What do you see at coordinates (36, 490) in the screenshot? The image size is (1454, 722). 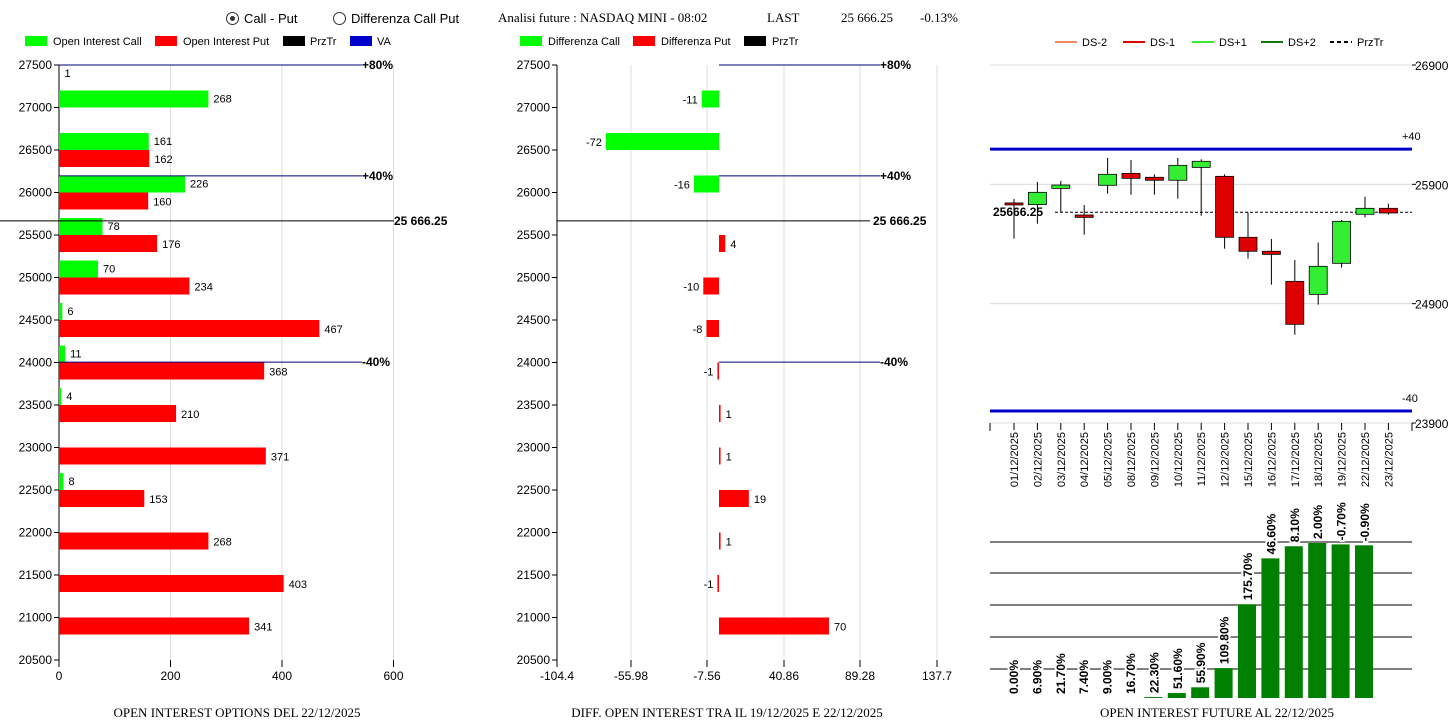 I see `y-tick-label: 22500` at bounding box center [36, 490].